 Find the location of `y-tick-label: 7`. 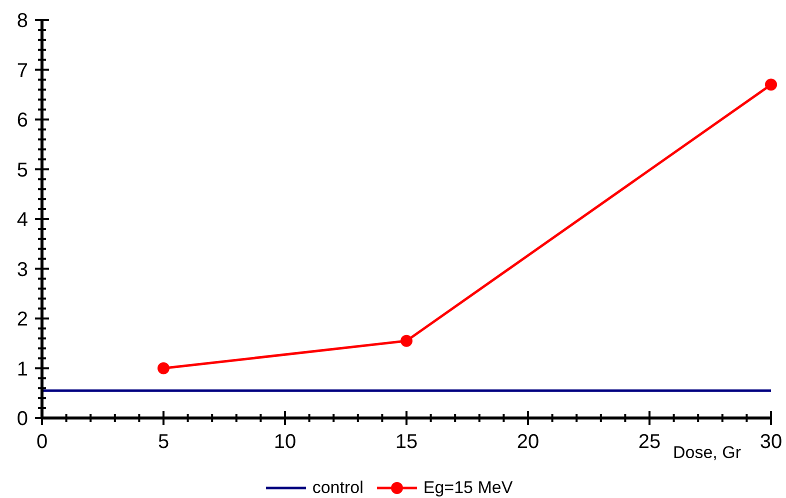

y-tick-label: 7 is located at coordinates (22, 71).